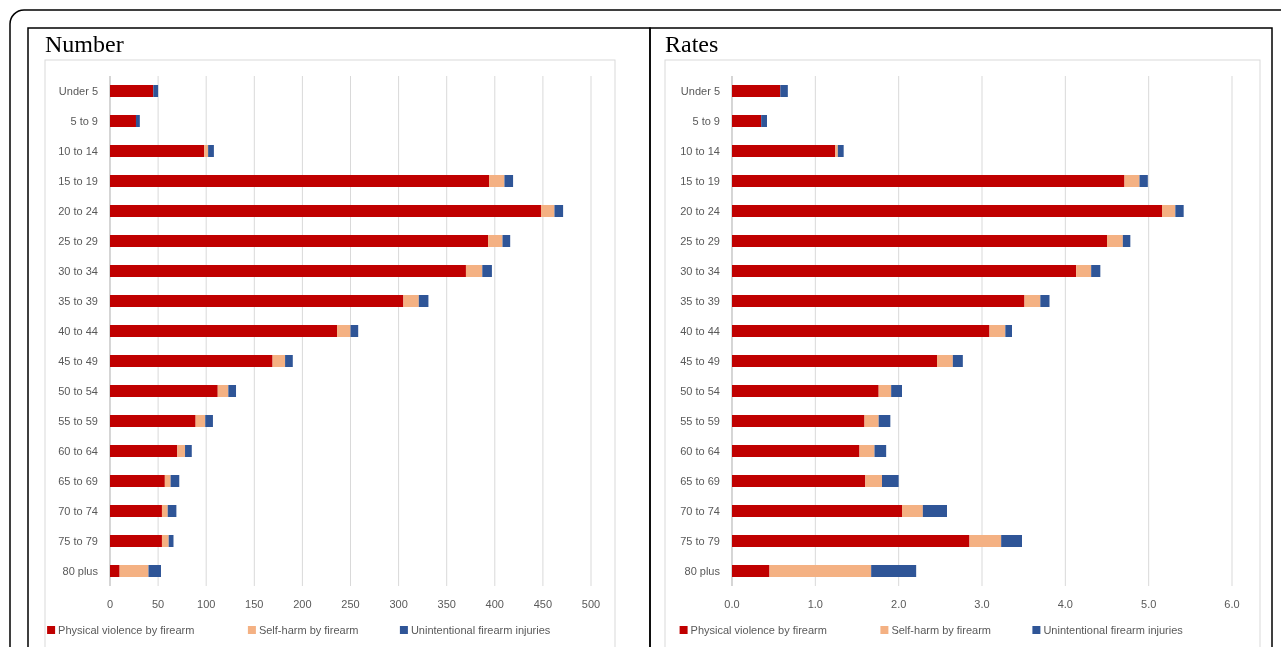 The width and height of the screenshot is (1281, 647). Describe the element at coordinates (78, 480) in the screenshot. I see `y-tick-label: 65 to 69` at that location.